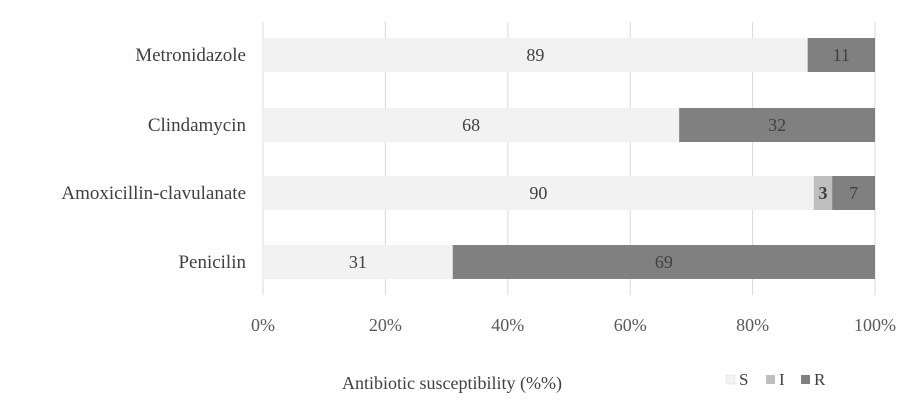 The height and width of the screenshot is (400, 903). I want to click on x-tick-label: 80%, so click(752, 325).